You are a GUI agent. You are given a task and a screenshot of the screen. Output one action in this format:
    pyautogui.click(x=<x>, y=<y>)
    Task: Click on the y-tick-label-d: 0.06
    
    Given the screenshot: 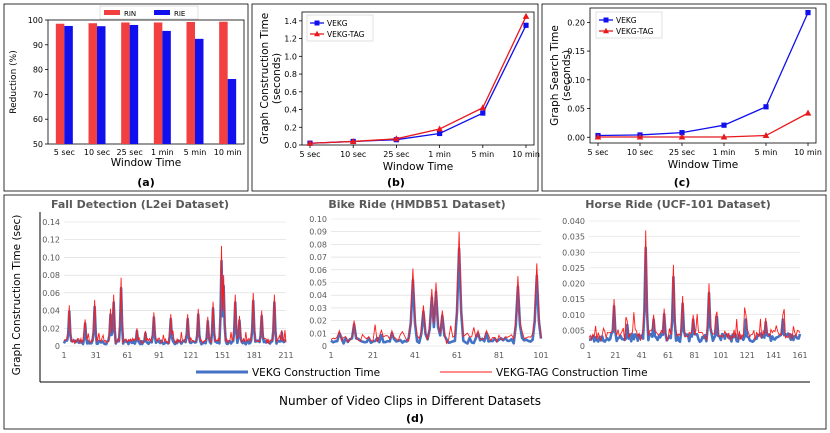 What is the action you would take?
    pyautogui.click(x=51, y=293)
    